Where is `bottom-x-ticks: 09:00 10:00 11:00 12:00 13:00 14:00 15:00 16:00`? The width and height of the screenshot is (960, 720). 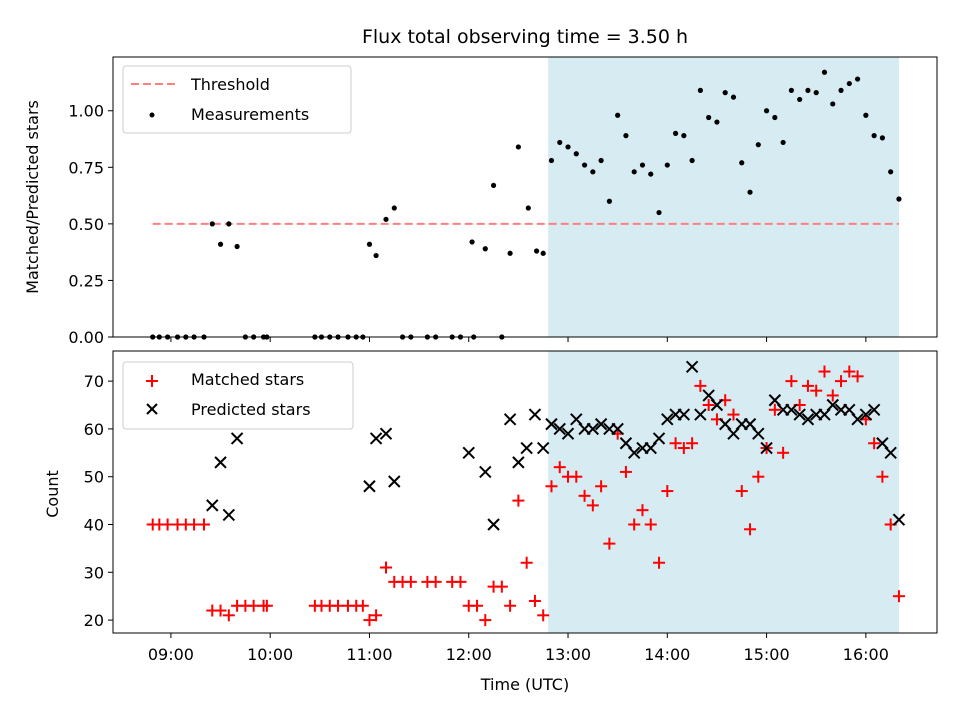 bottom-x-ticks: 09:00 10:00 11:00 12:00 13:00 14:00 15:00 16:00 is located at coordinates (518, 648).